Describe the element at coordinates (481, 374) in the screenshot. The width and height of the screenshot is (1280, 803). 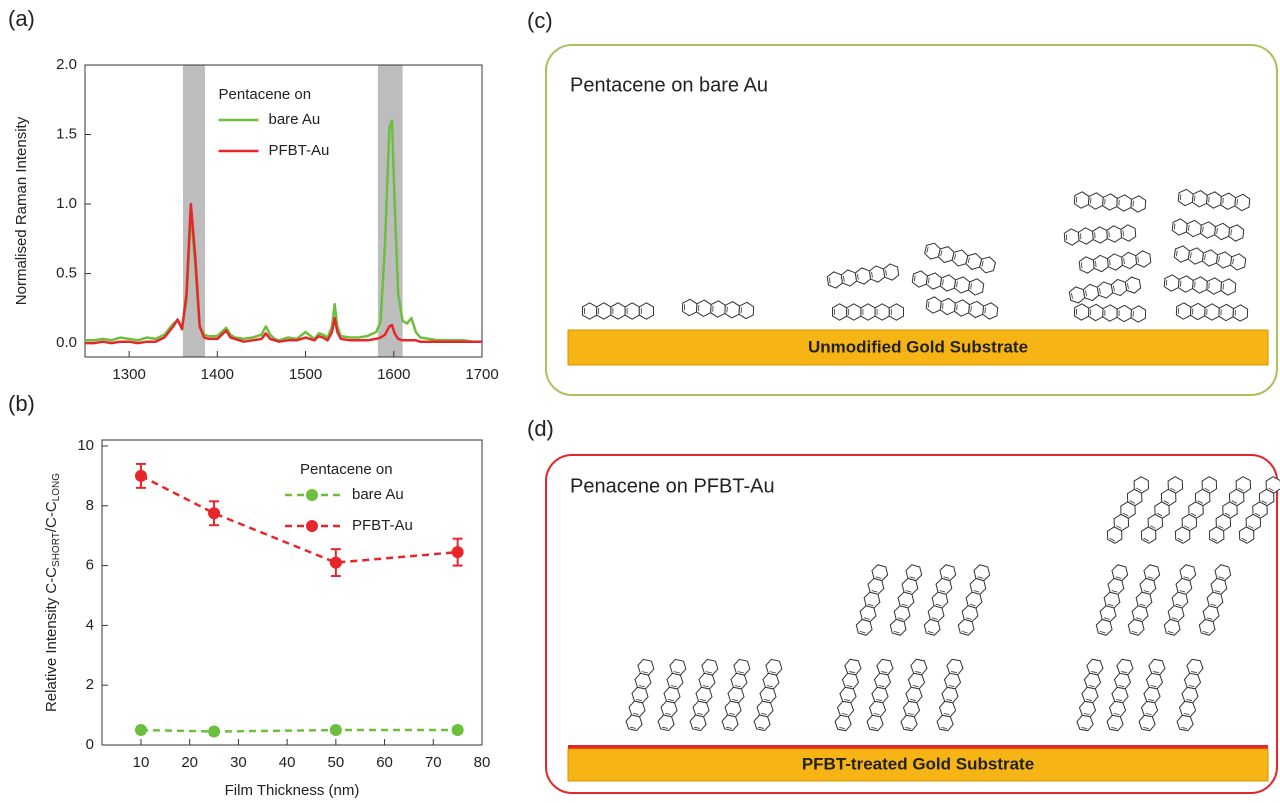
I see `x-tick-label: 1700` at that location.